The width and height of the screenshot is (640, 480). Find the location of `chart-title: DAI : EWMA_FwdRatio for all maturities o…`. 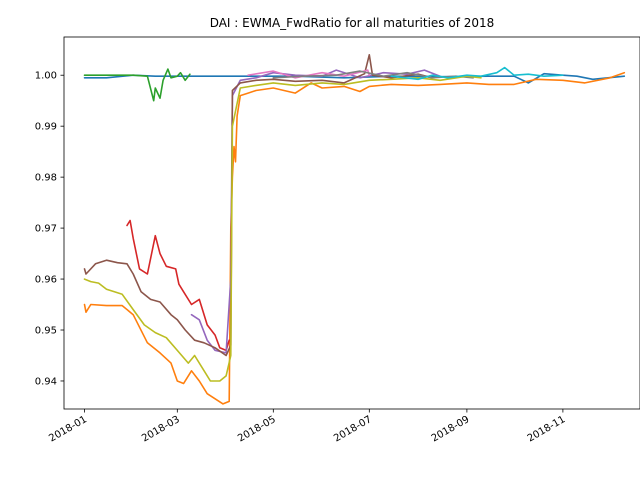

chart-title: DAI : EWMA_FwdRatio for all maturities o… is located at coordinates (352, 23).